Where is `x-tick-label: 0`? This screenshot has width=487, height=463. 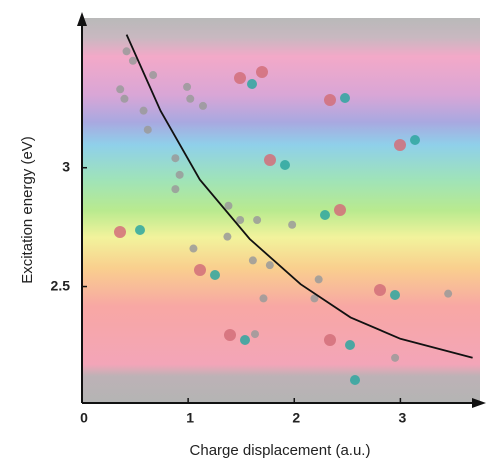
x-tick-label: 0 is located at coordinates (84, 418).